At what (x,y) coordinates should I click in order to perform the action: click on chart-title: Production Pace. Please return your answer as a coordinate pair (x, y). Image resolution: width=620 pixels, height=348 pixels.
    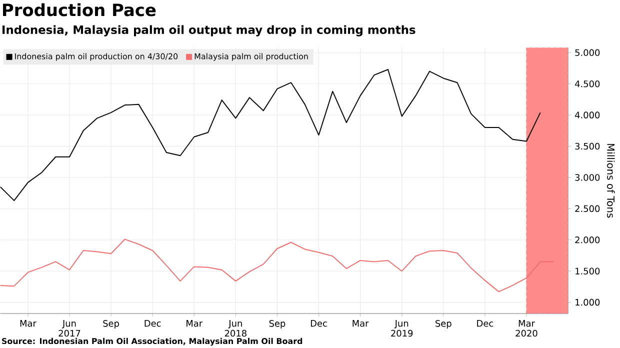
    Looking at the image, I should click on (79, 9).